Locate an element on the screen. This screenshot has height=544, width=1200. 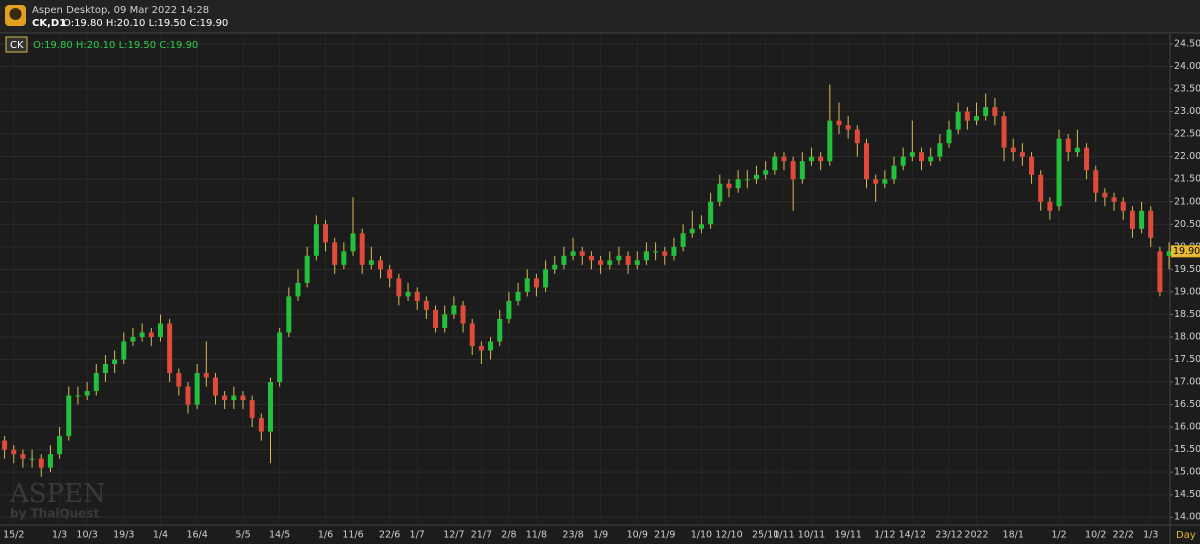
watermark-brand: ASPEN is located at coordinates (57, 494).